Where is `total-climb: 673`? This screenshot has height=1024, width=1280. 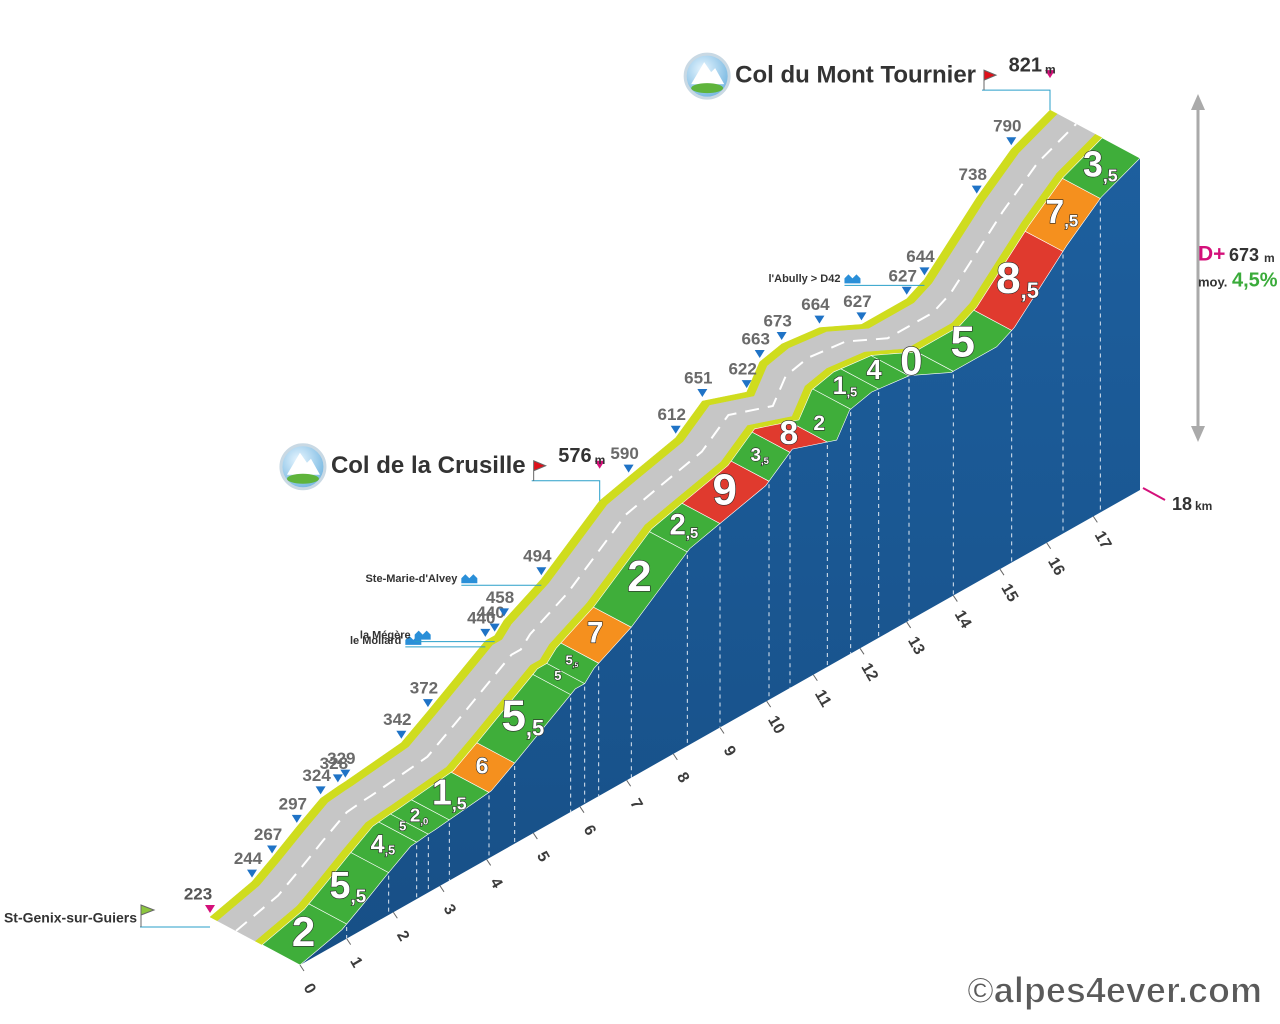
total-climb: 673 is located at coordinates (1244, 255).